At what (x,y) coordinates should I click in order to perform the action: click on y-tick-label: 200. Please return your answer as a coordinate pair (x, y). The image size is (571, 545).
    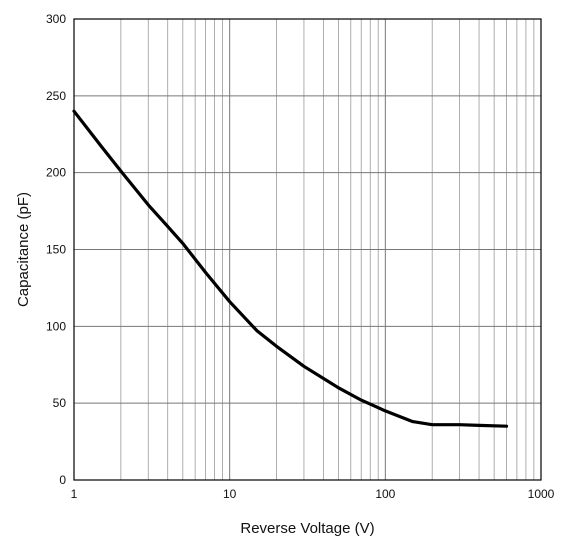
    Looking at the image, I should click on (56, 173).